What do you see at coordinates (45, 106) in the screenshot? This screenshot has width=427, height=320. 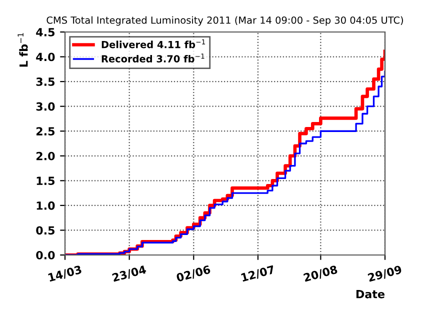 I see `y-tick-label: 3.0` at bounding box center [45, 106].